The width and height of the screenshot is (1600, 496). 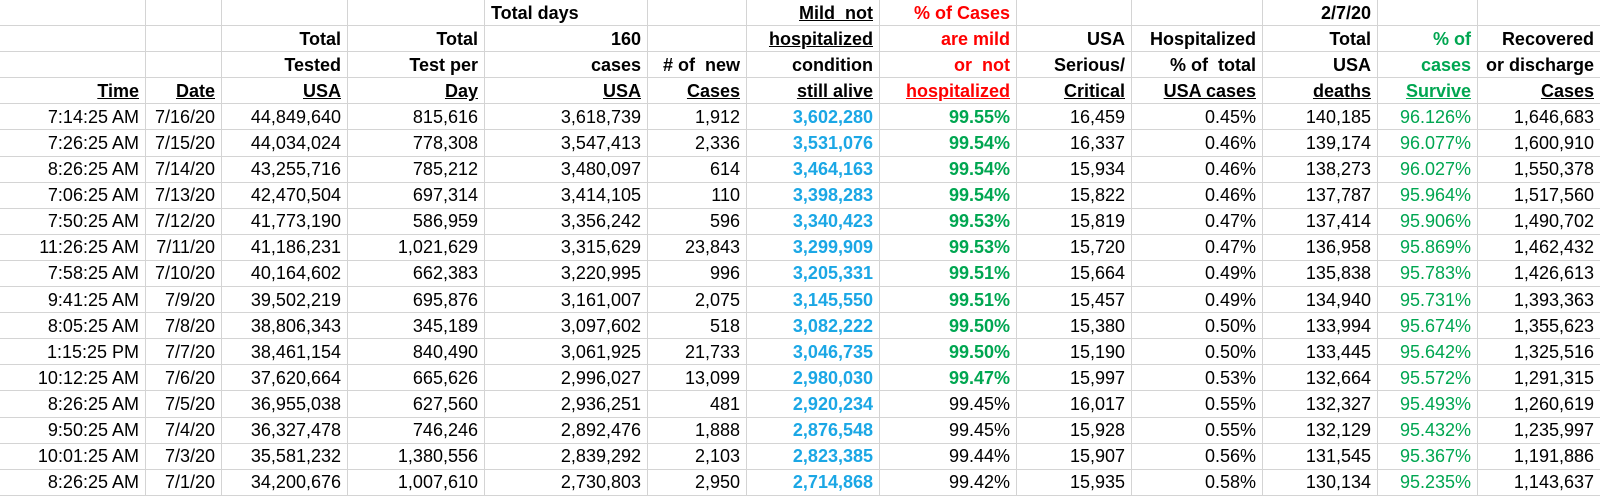 What do you see at coordinates (566, 143) in the screenshot?
I see `cell-total_cases: 3,547,413` at bounding box center [566, 143].